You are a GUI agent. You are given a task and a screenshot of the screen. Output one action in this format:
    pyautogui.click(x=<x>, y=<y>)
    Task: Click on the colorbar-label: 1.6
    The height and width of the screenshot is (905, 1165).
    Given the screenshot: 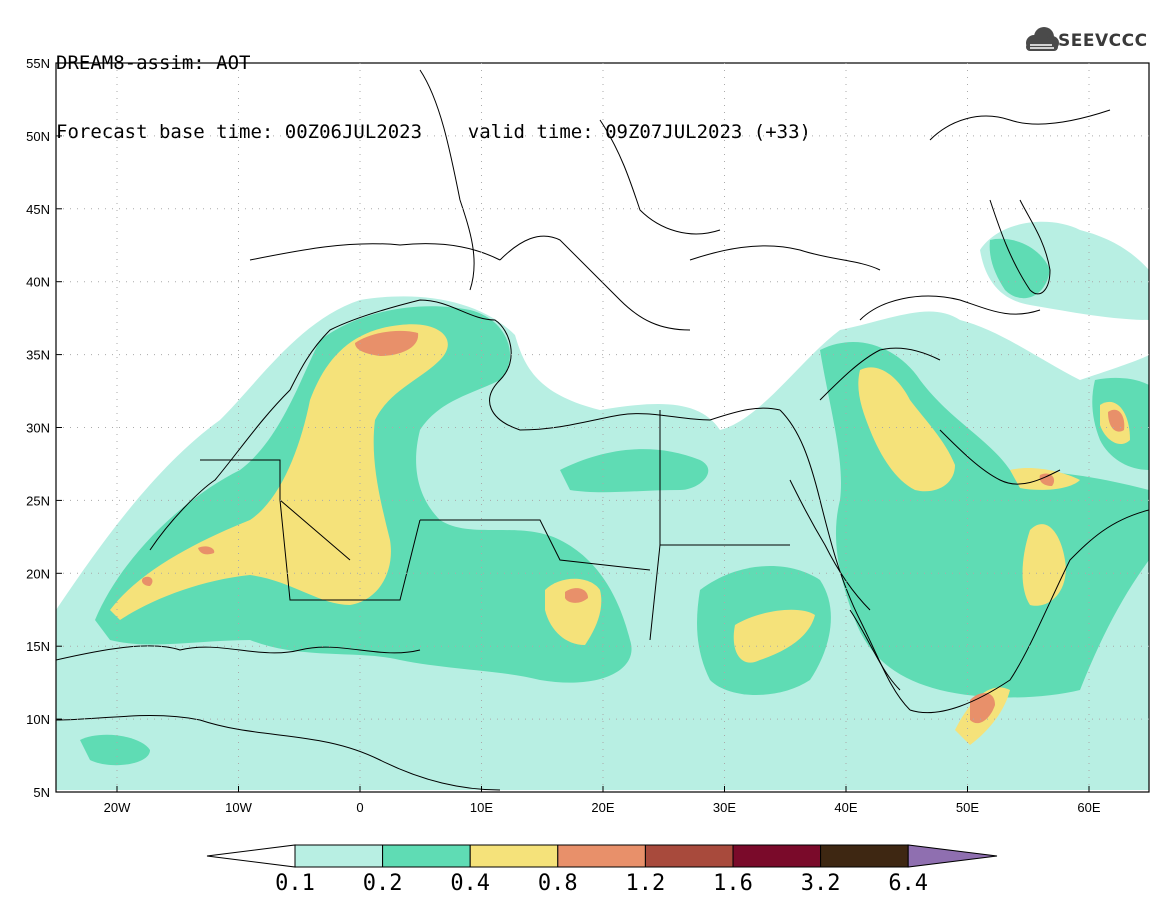 What is the action you would take?
    pyautogui.click(x=733, y=883)
    